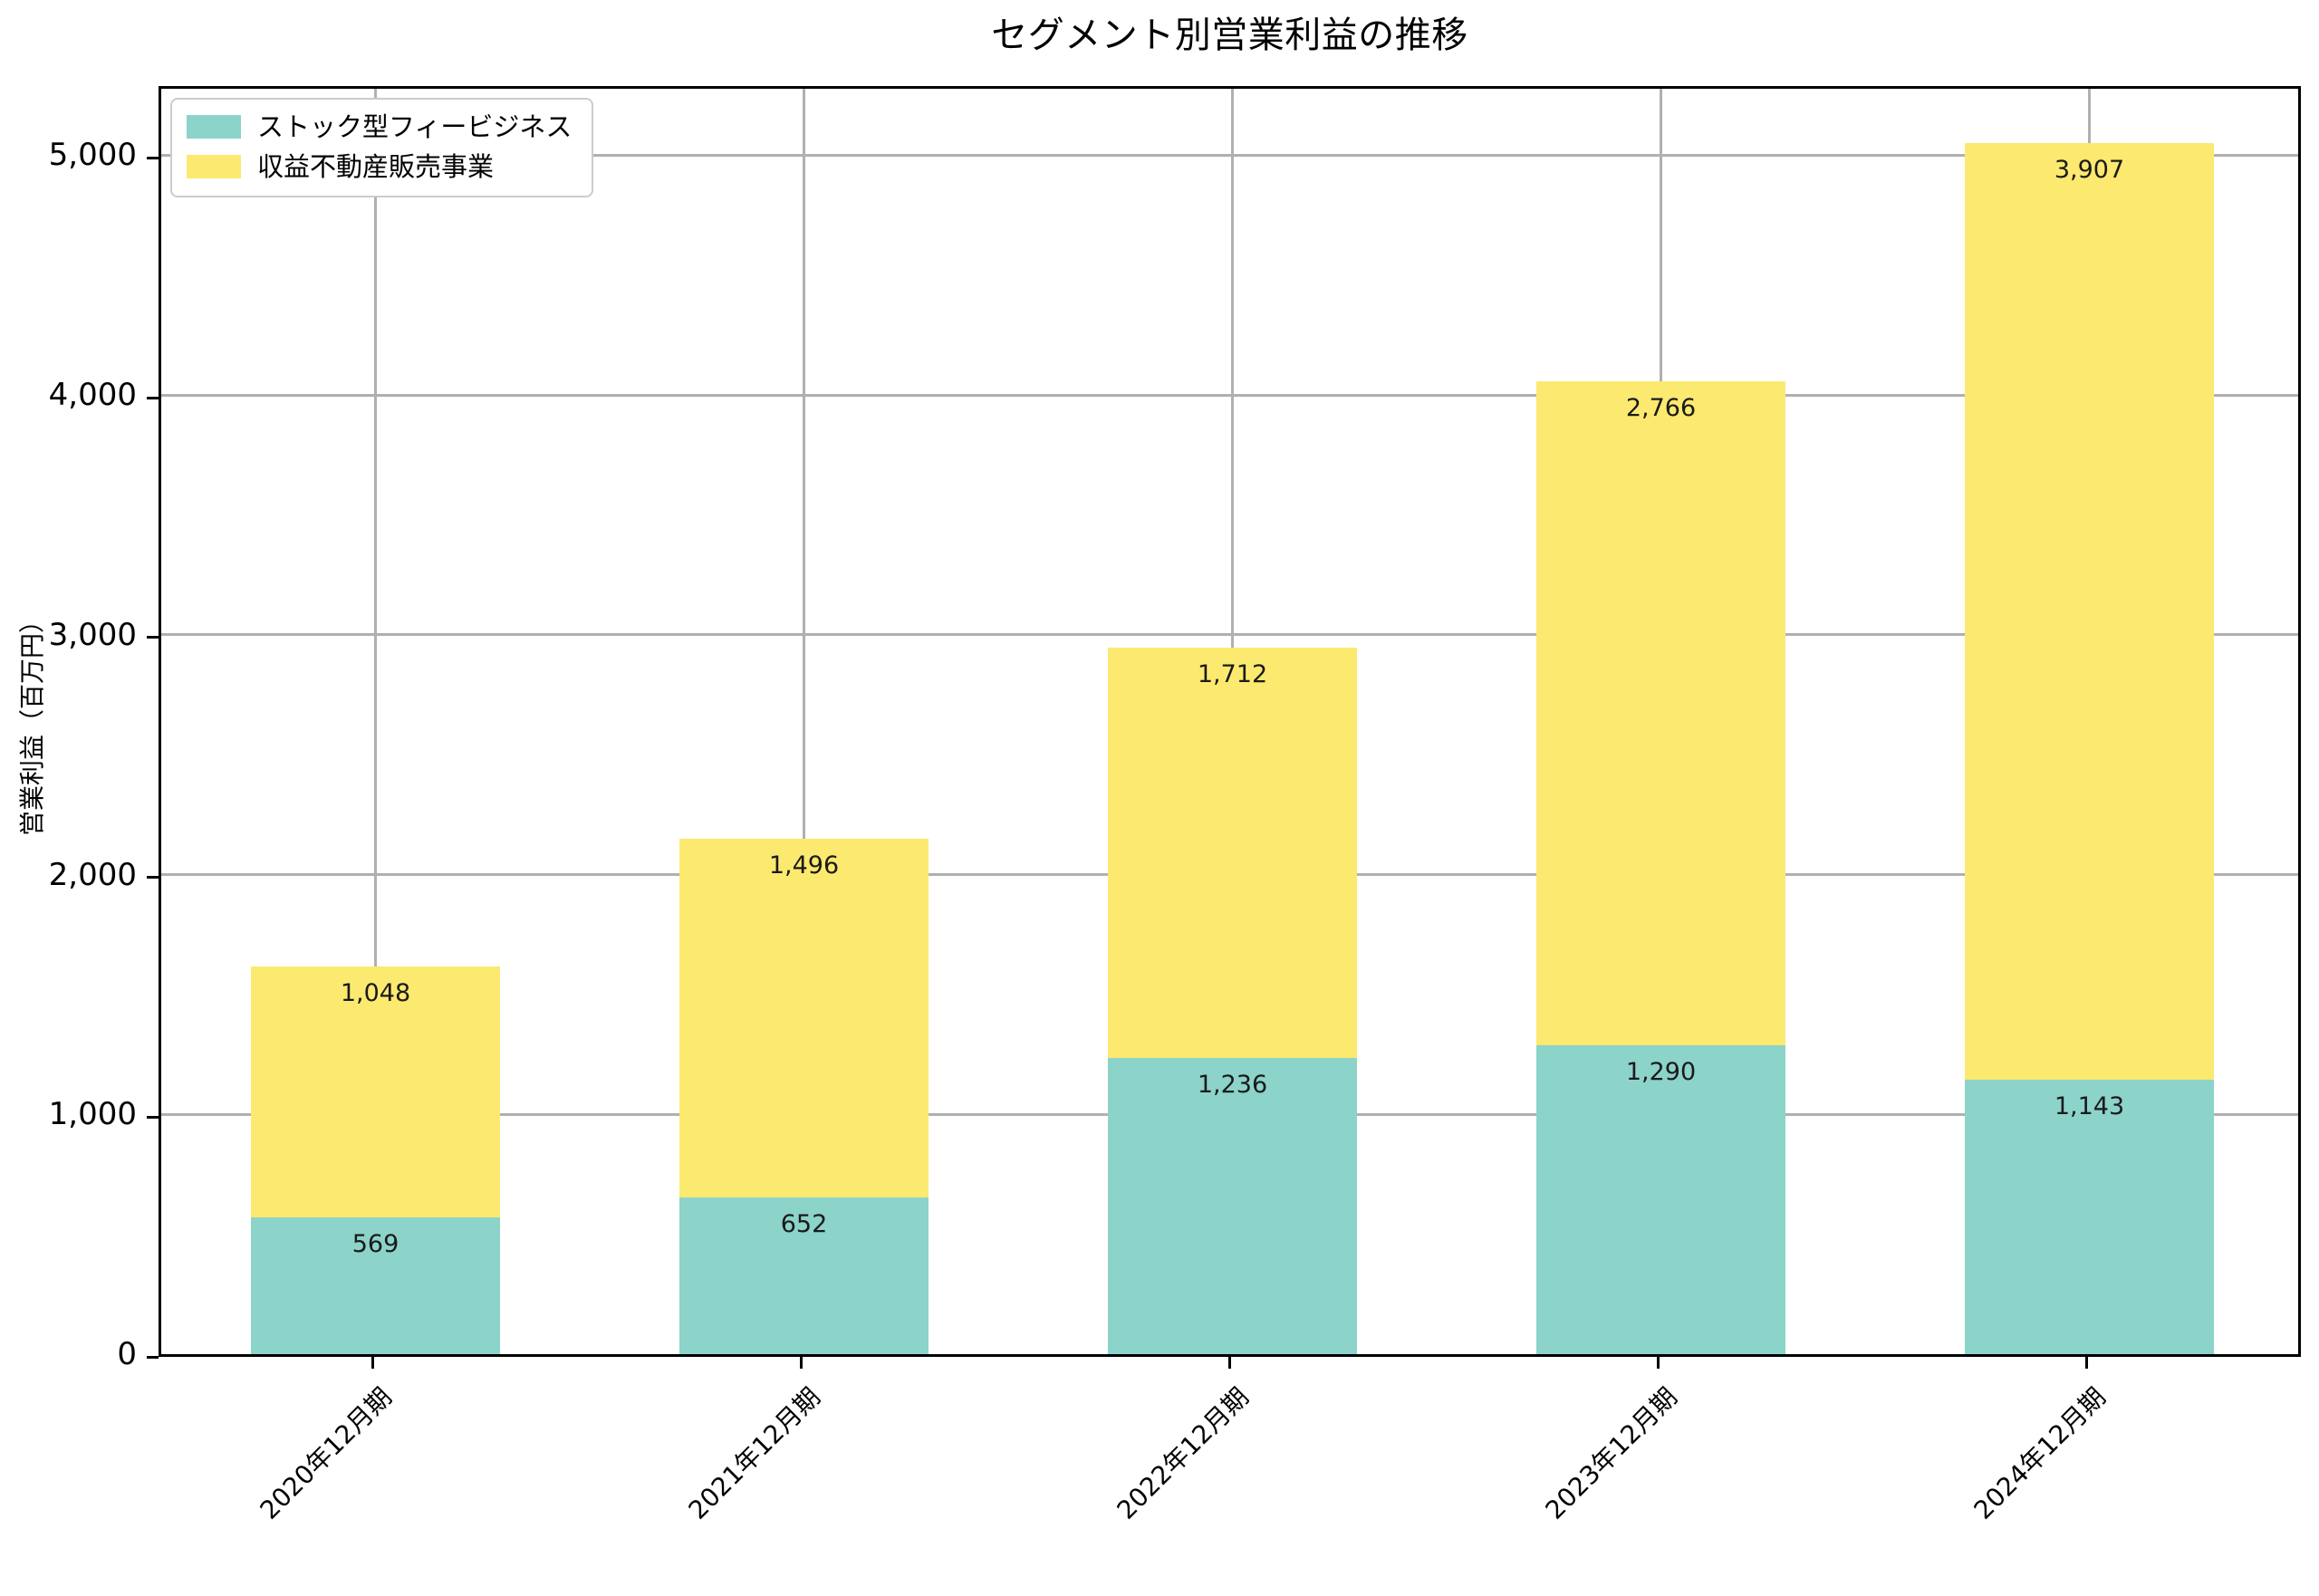 The width and height of the screenshot is (2319, 1596). Describe the element at coordinates (1229, 35) in the screenshot. I see `chart-title: セグメント別営業利益の推移` at that location.